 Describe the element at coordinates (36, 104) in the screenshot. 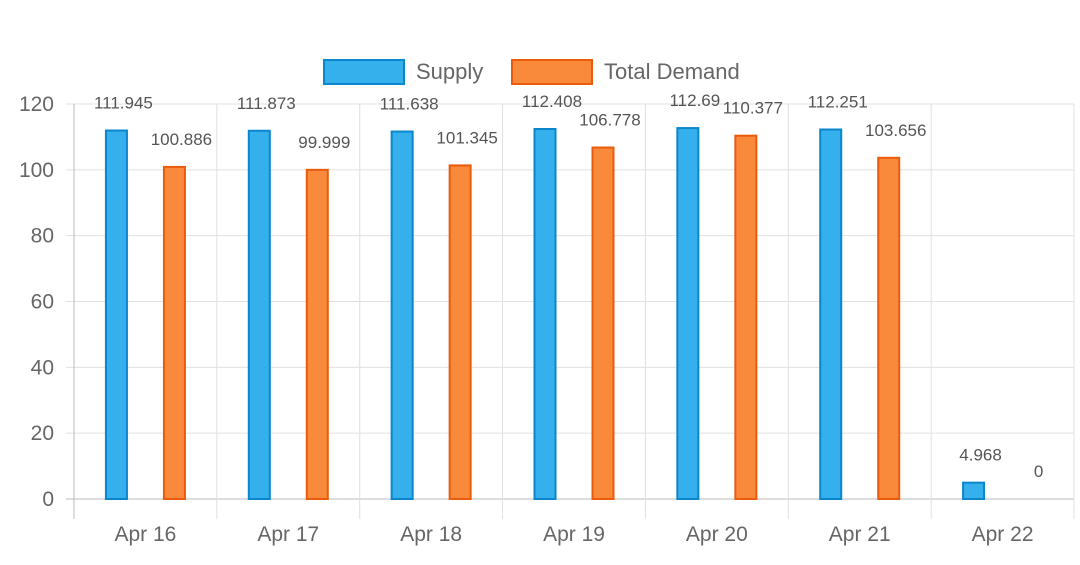

I see `y-tick-label: 120` at that location.